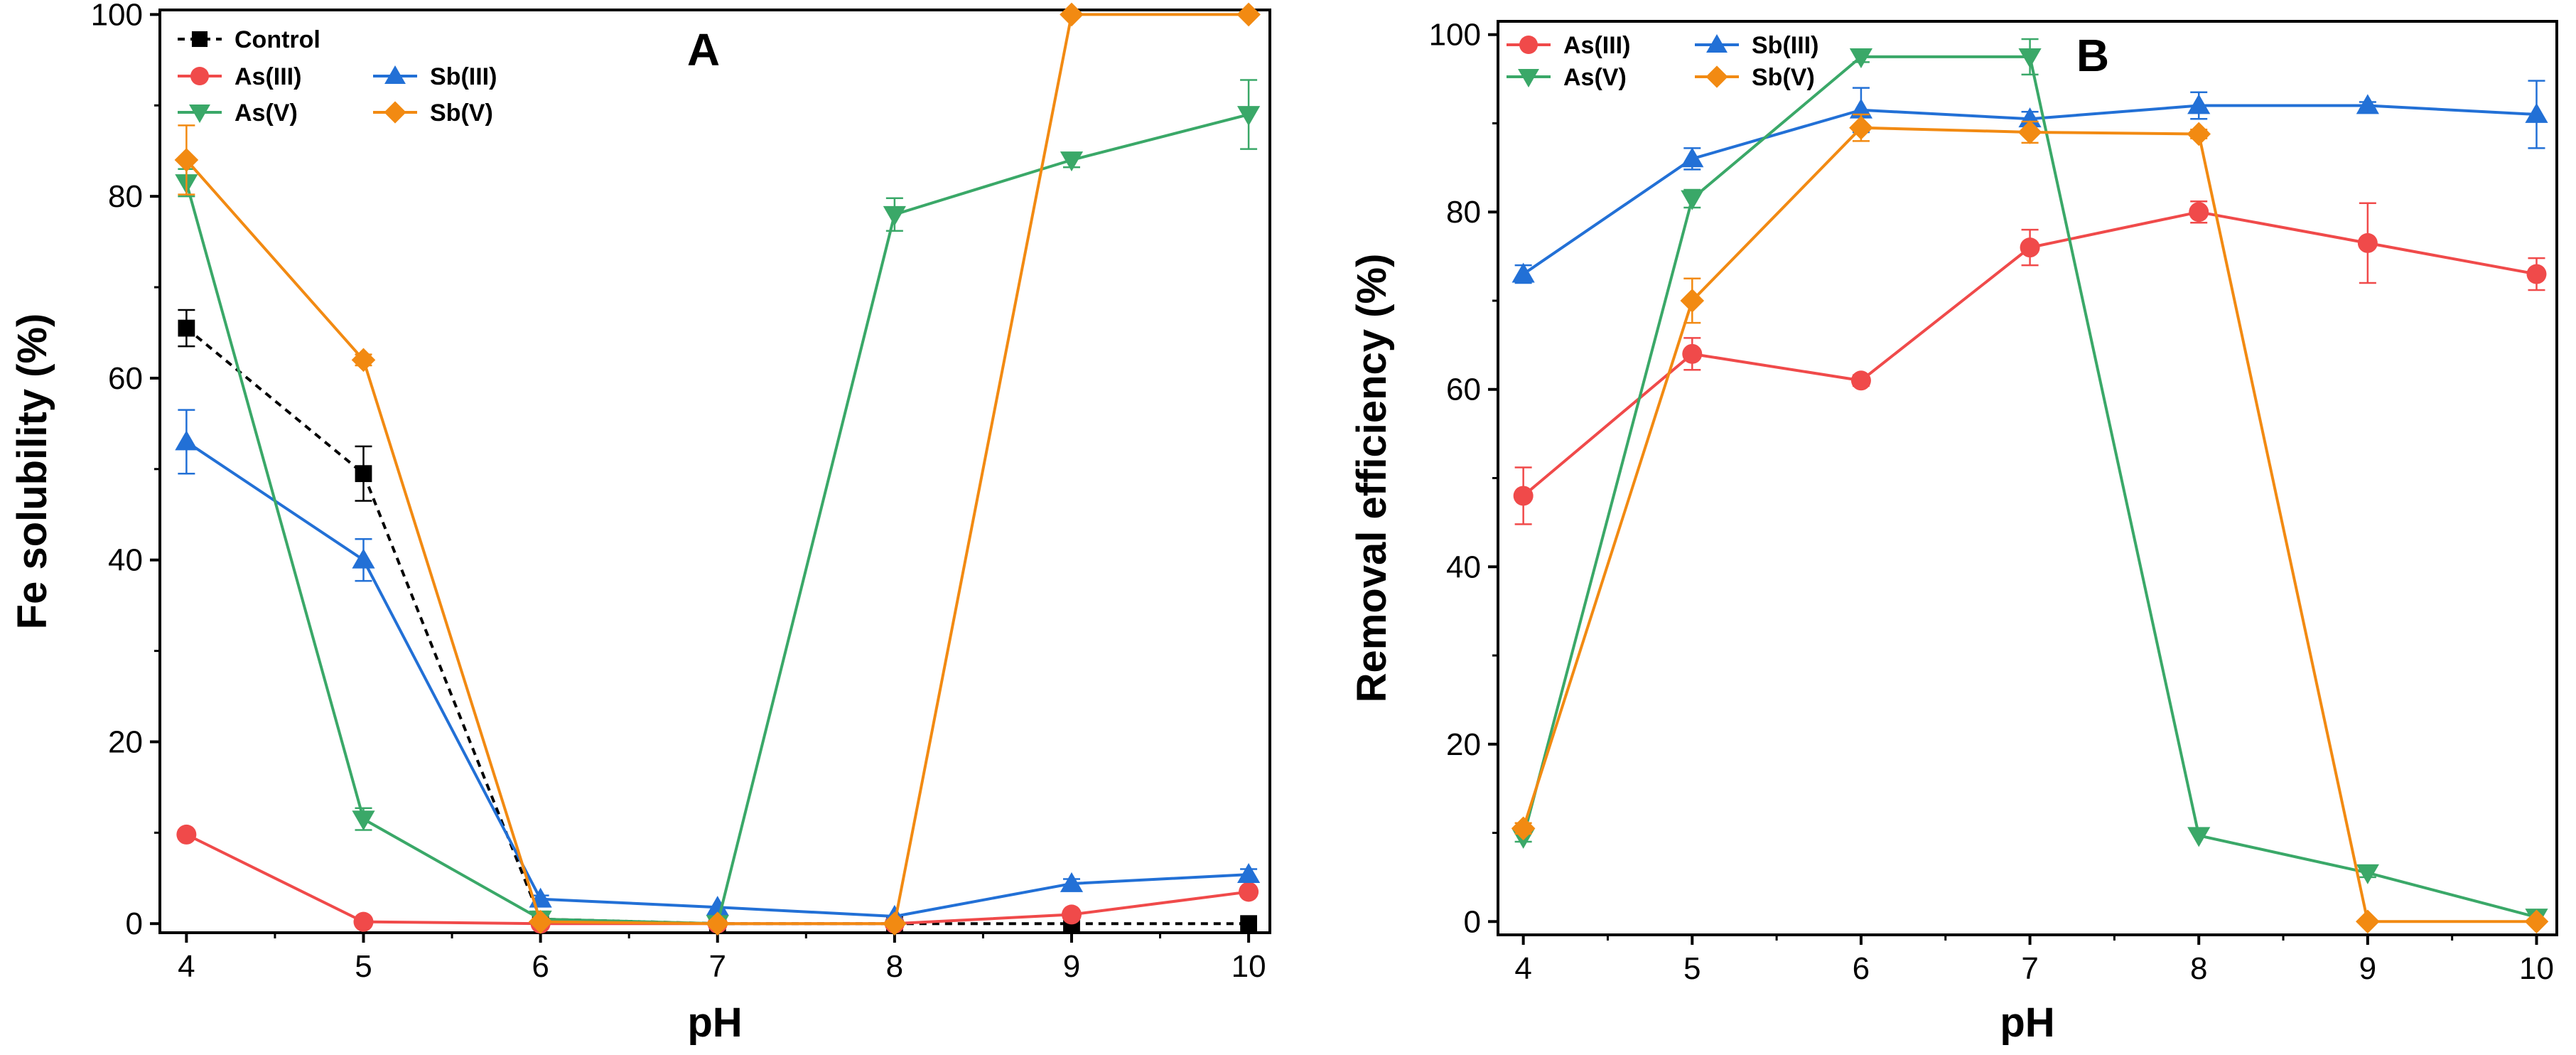  Describe the element at coordinates (126, 742) in the screenshot. I see `panel-a-y-tick-label: 20` at that location.